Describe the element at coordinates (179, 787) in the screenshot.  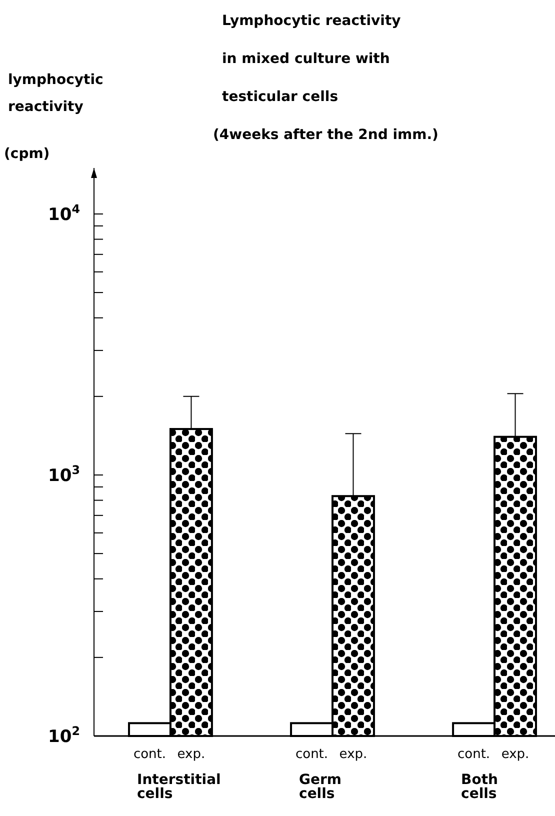
I see `x-tick-label: Interstitial cells` at that location.